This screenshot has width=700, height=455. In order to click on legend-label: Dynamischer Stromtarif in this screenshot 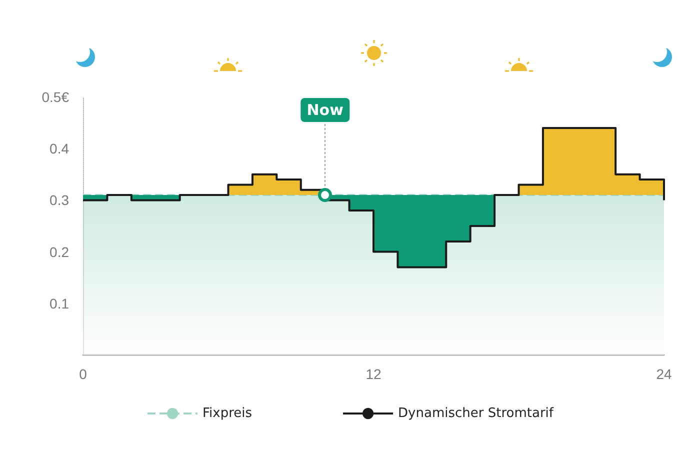, I will do `click(476, 413)`.